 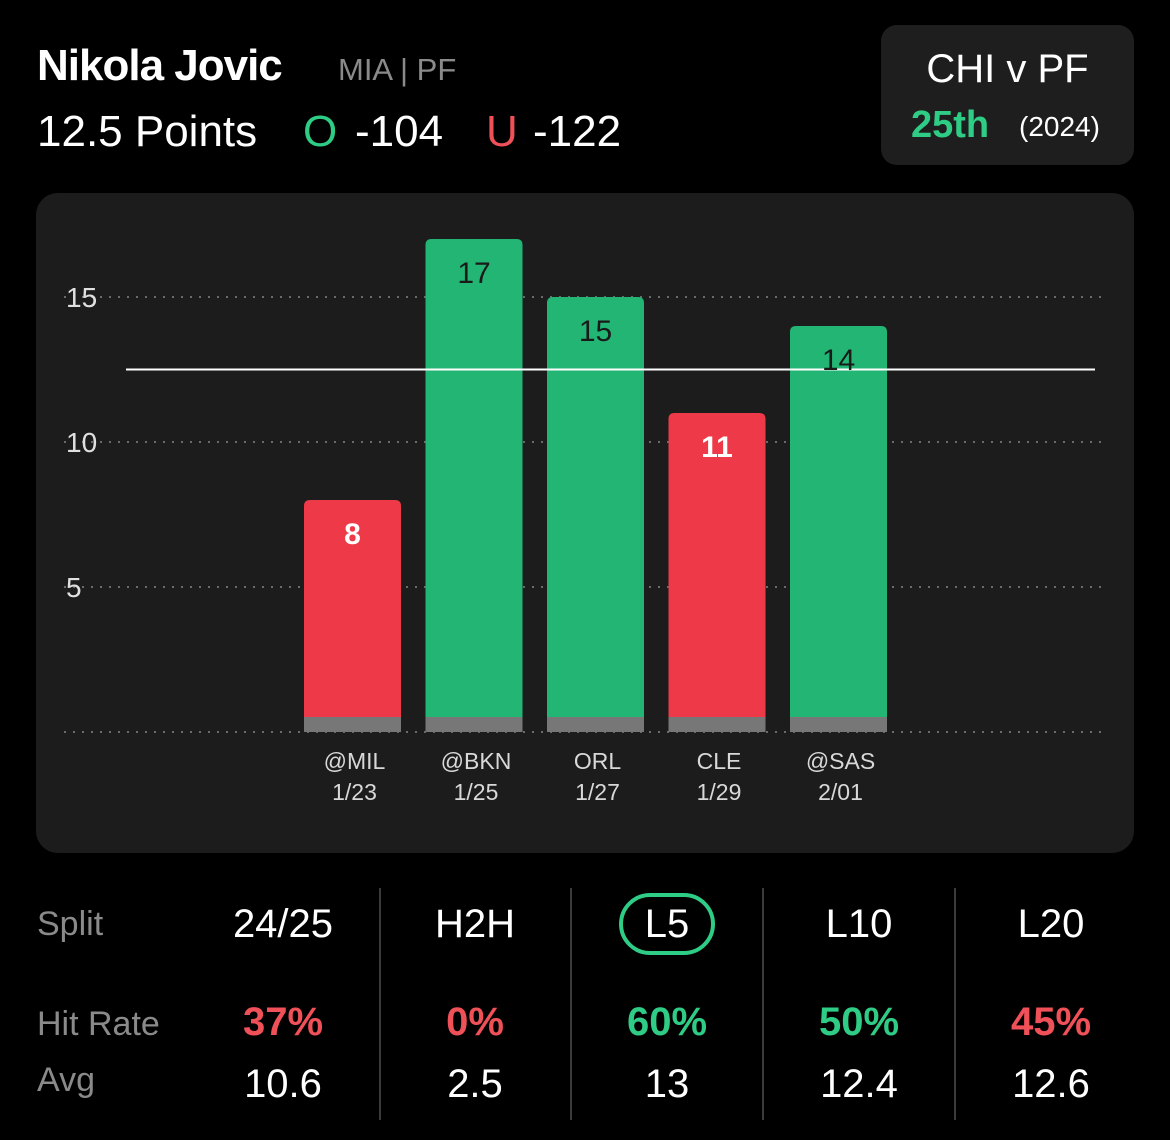 I want to click on matchup-card: CHI v PF 25th (2024), so click(x=1007, y=95).